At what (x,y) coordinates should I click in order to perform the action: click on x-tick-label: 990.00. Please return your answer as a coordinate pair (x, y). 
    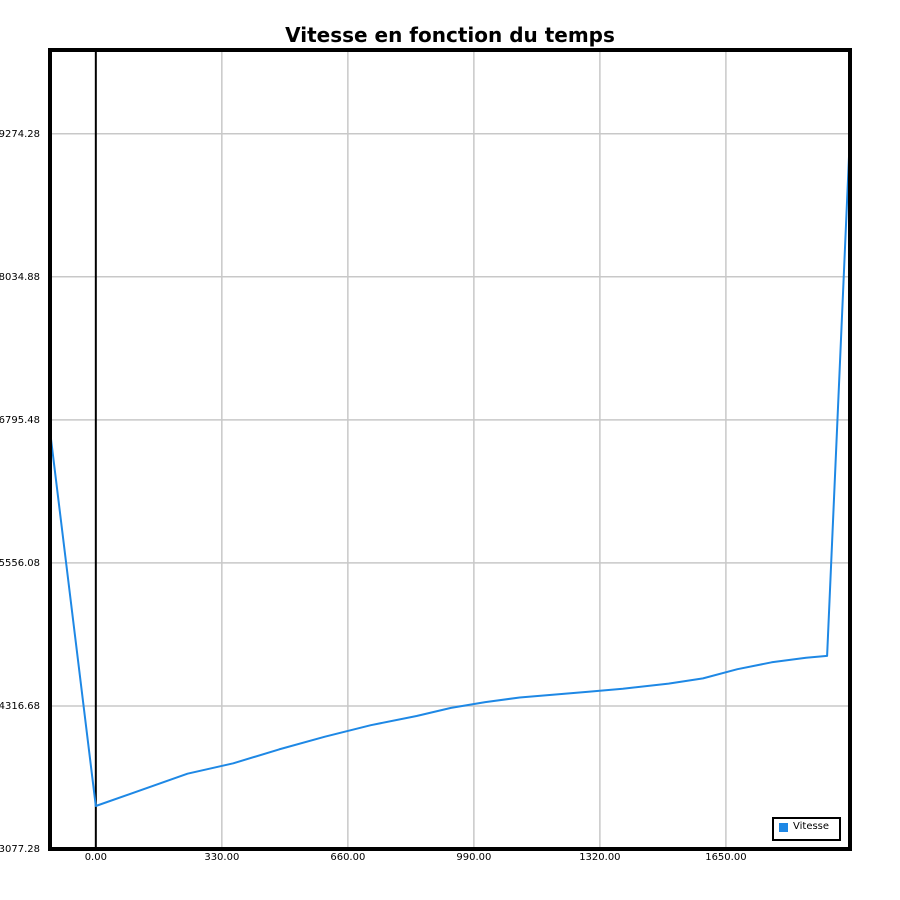
    Looking at the image, I should click on (473, 857).